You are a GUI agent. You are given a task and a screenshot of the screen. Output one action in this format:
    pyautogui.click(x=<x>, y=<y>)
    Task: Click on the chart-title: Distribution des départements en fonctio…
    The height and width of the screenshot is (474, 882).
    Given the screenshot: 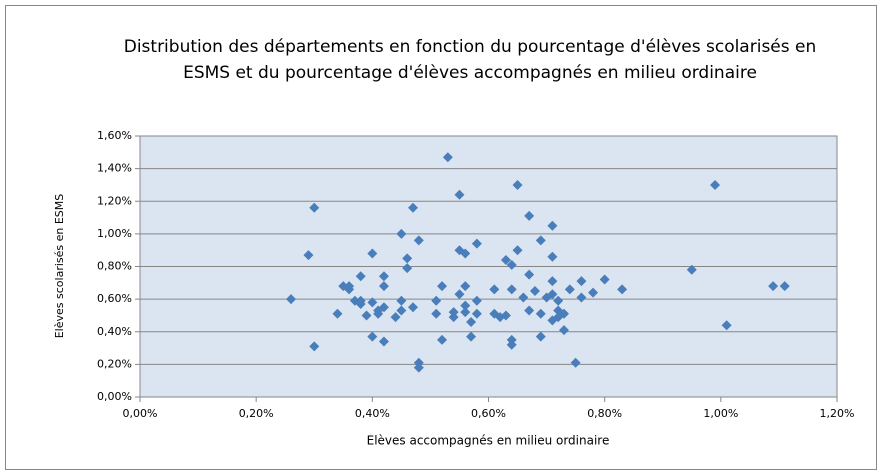 What is the action you would take?
    pyautogui.click(x=470, y=60)
    